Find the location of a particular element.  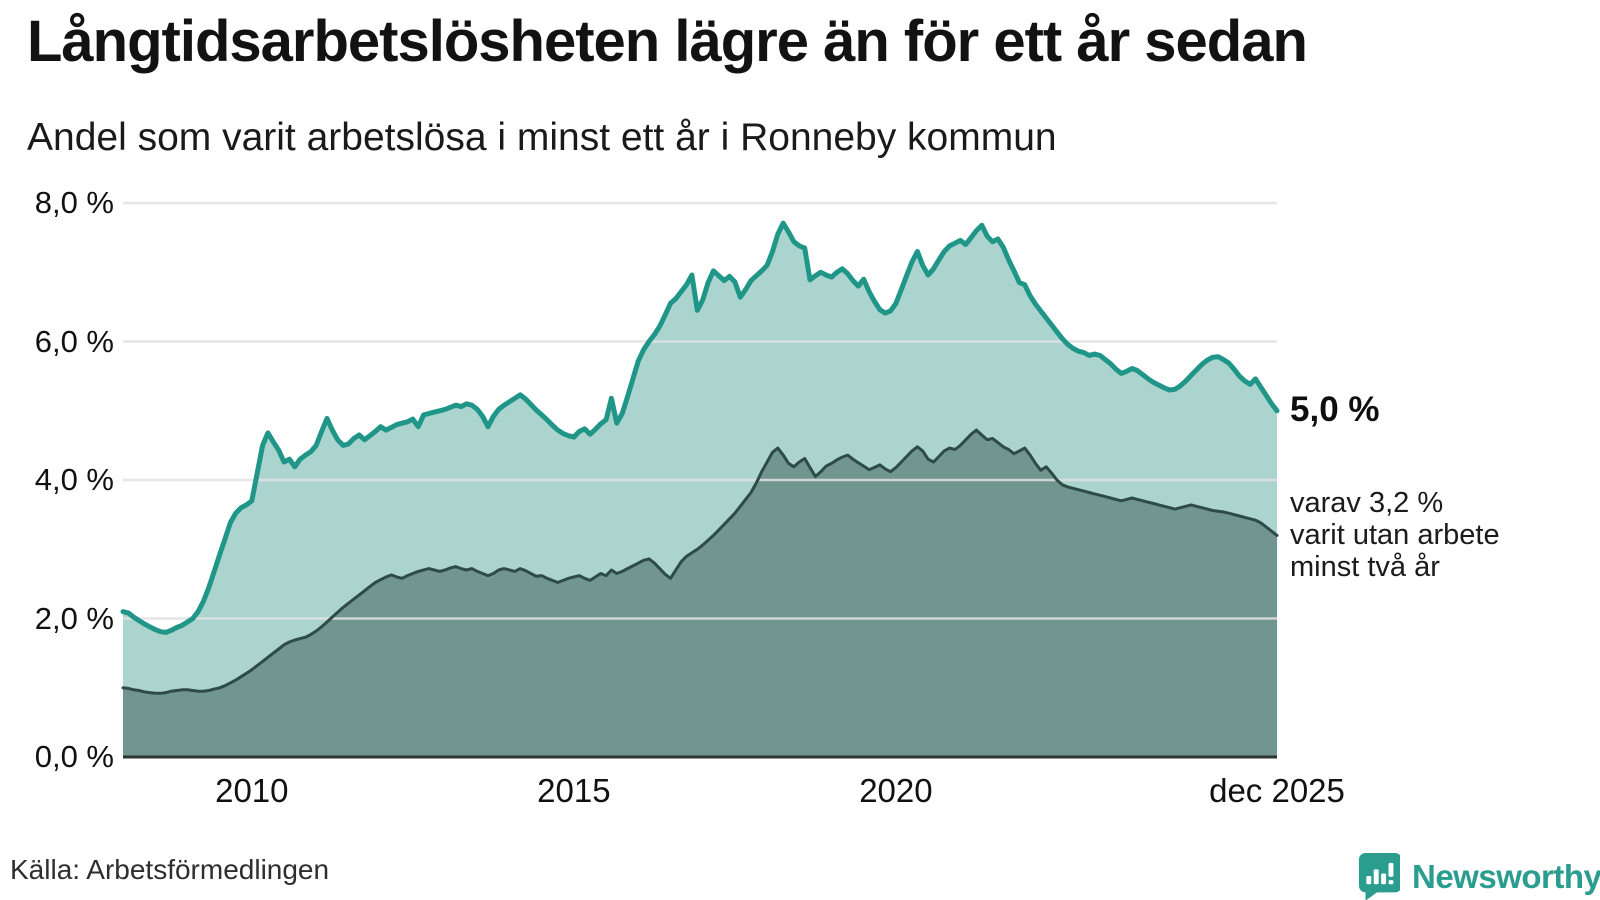

secondary-value-line-1: varav 3,2 % is located at coordinates (1367, 503).